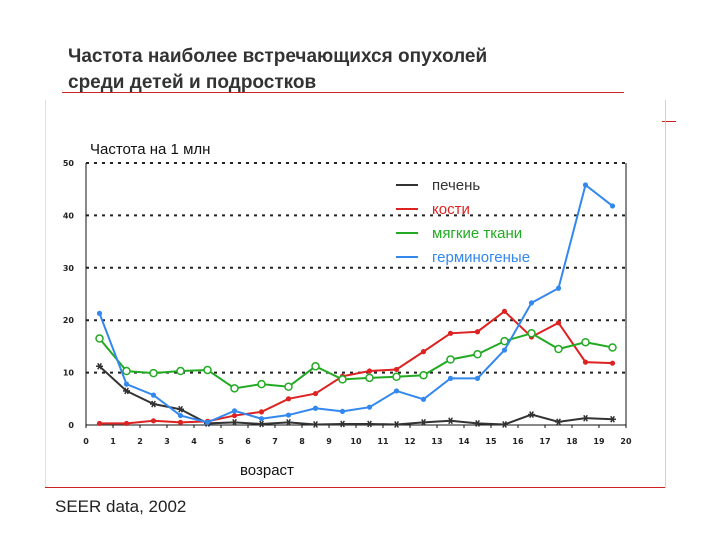  What do you see at coordinates (343, 92) in the screenshot?
I see `title-underline` at bounding box center [343, 92].